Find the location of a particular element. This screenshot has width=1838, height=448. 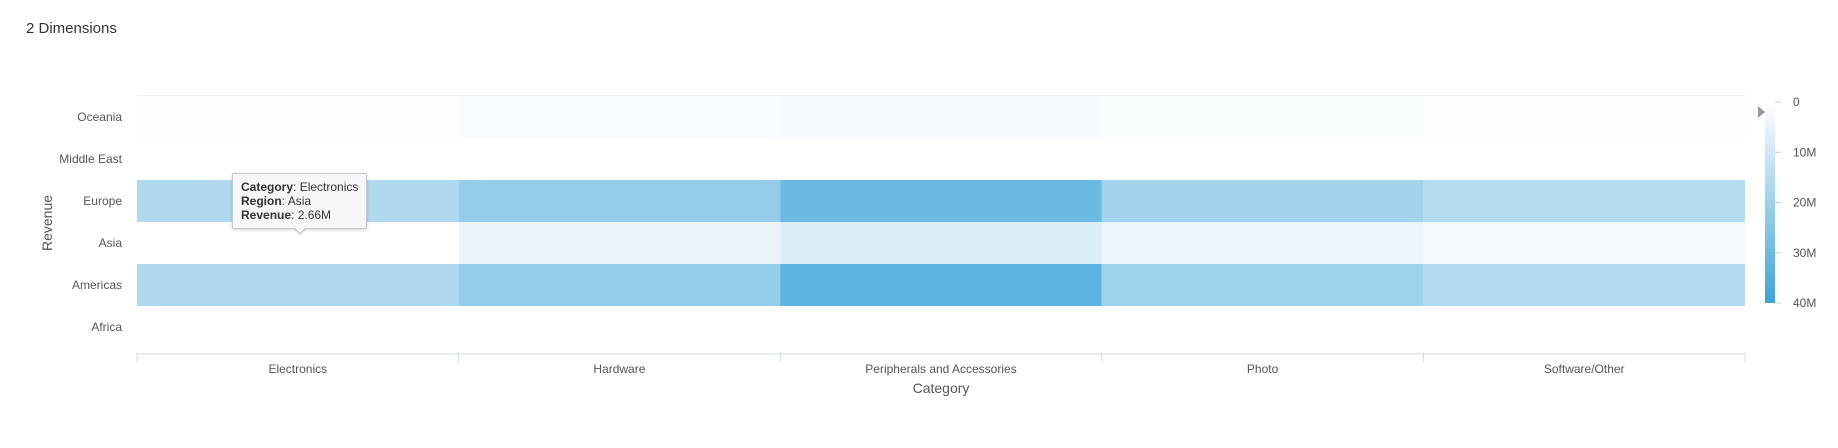

tooltip-category-value: Electronics is located at coordinates (329, 187).